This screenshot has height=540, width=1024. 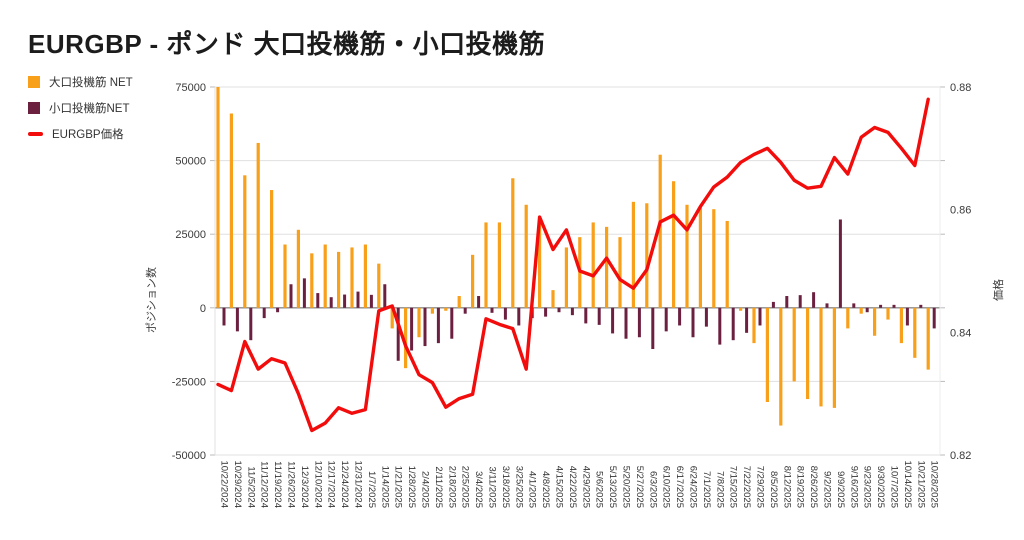 What do you see at coordinates (639, 487) in the screenshot?
I see `x-axis-label: 5/27/2025` at bounding box center [639, 487].